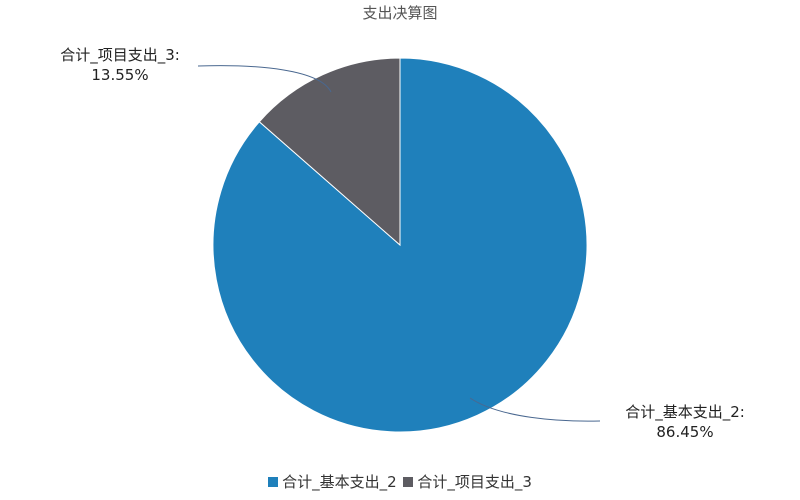  Describe the element at coordinates (329, 152) in the screenshot. I see `pie-slice` at that location.